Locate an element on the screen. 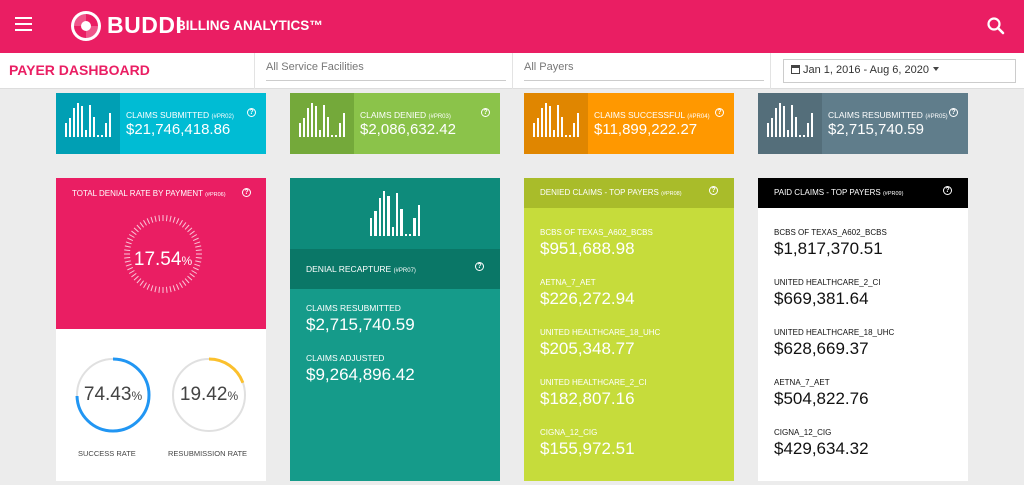 The image size is (1024, 485). stat-label: CLAIMS SUBMITTED (#PR02) is located at coordinates (180, 115).